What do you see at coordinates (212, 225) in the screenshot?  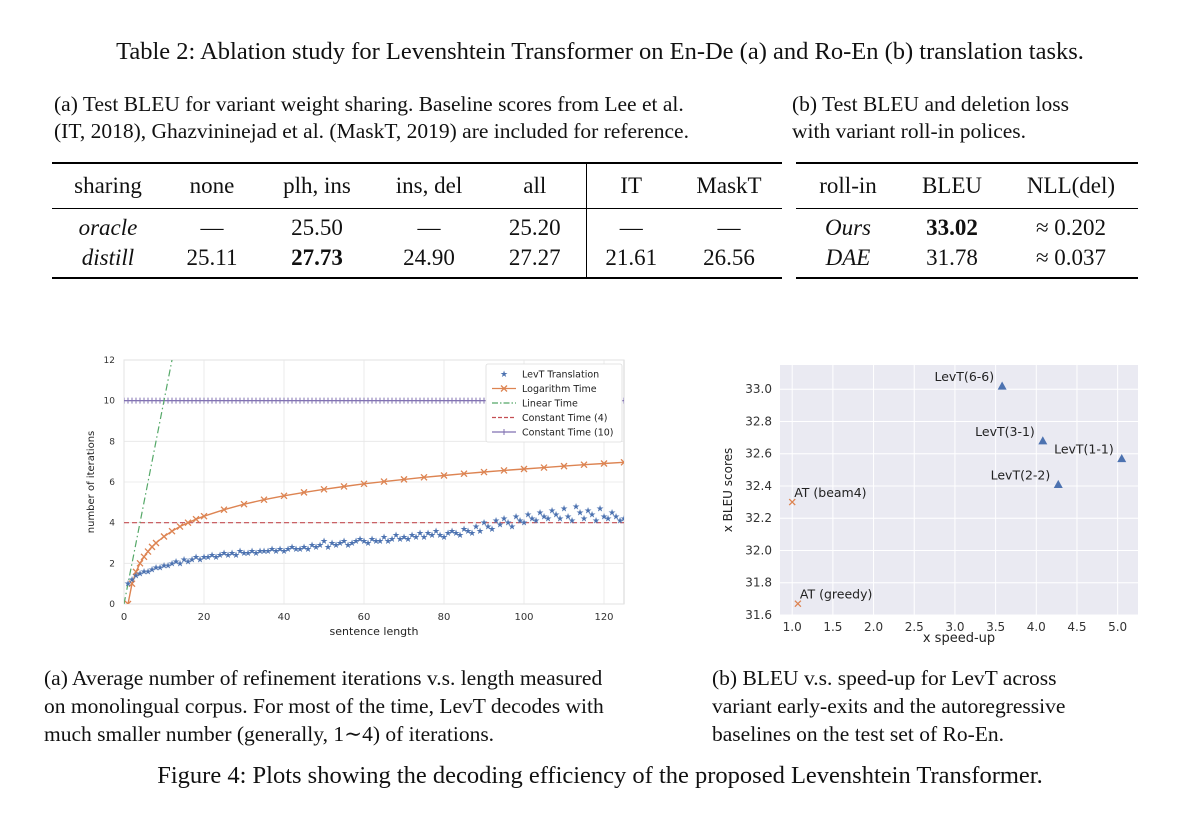 I see `table-cell: —` at bounding box center [212, 225].